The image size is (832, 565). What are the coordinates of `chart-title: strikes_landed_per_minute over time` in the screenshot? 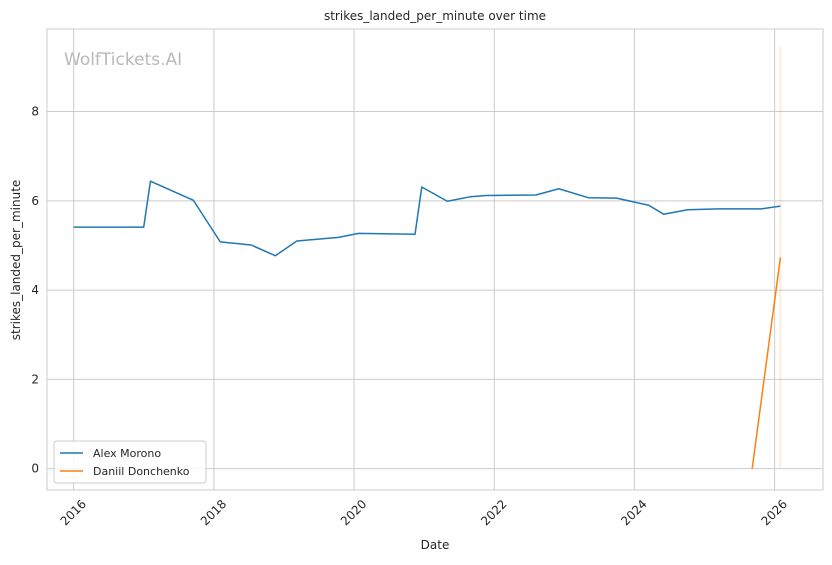 It's located at (435, 16).